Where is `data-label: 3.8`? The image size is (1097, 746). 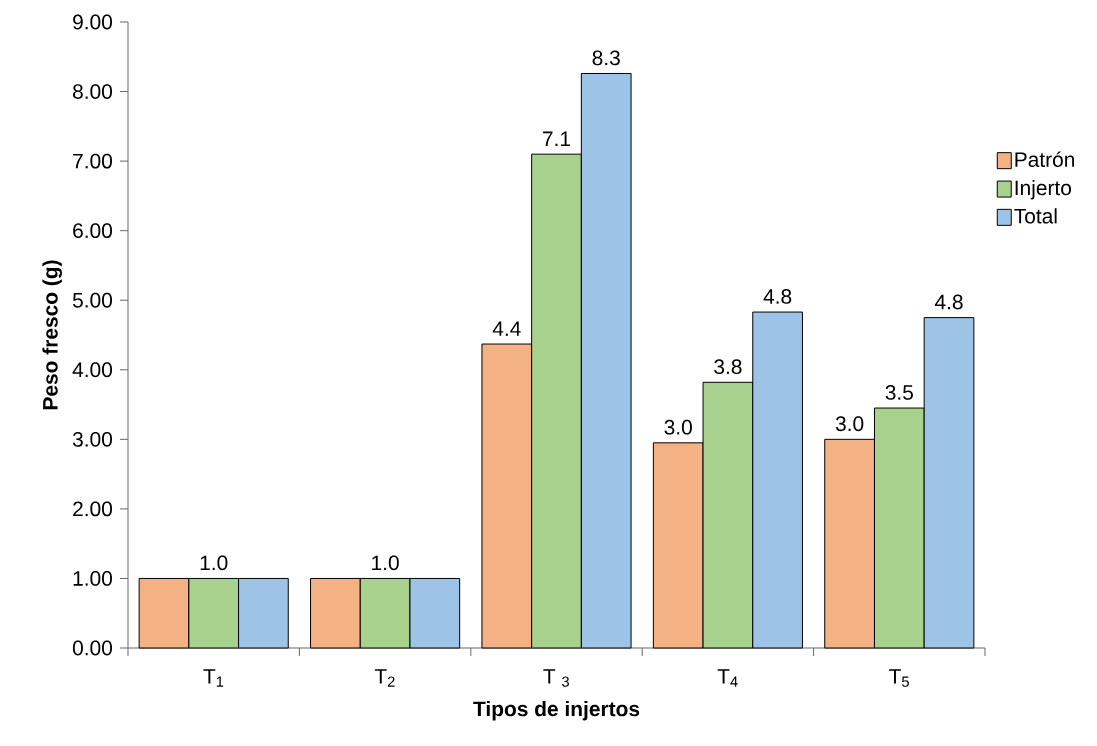
data-label: 3.8 is located at coordinates (728, 367).